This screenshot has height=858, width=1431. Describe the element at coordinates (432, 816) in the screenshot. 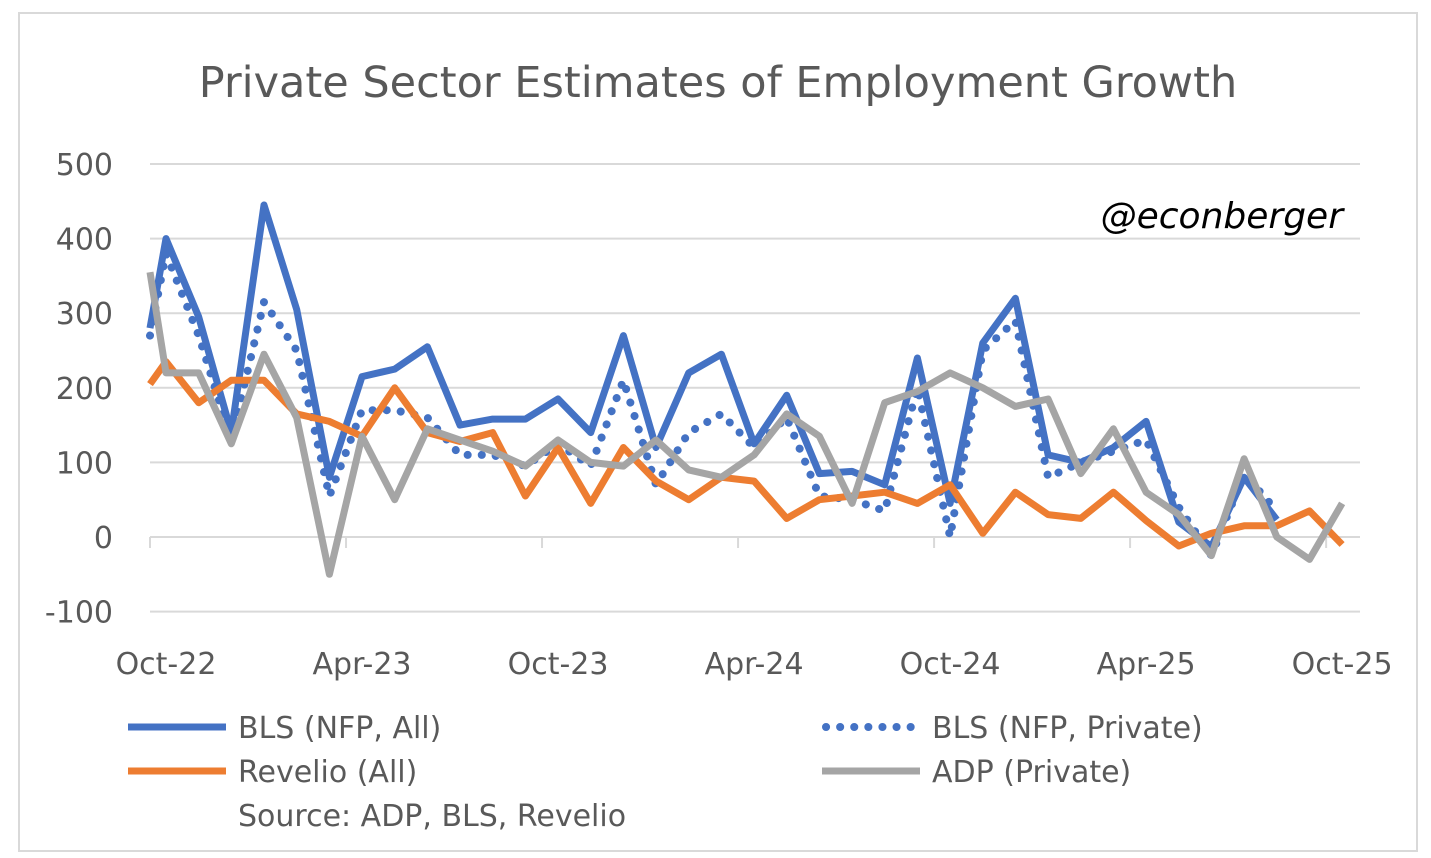

I see `source-note: Source: ADP, BLS, Revelio` at that location.